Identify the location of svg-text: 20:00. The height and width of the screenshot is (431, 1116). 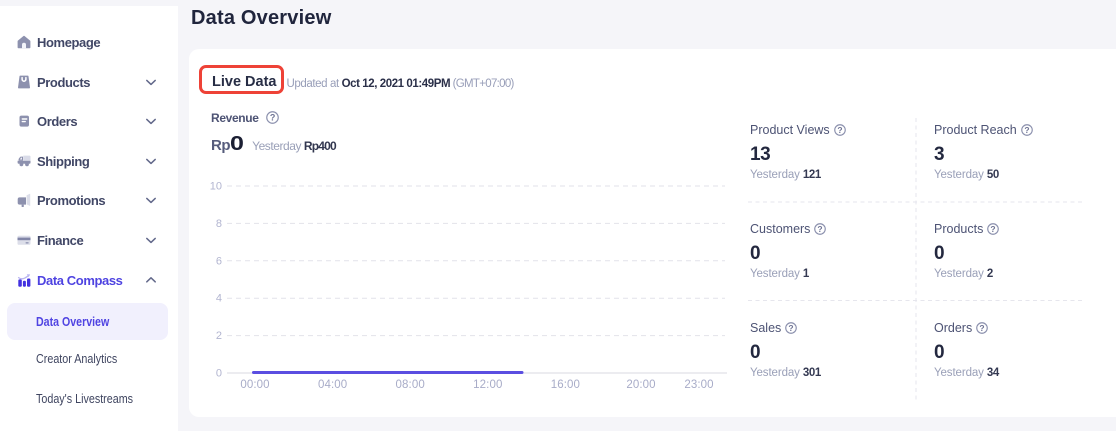
(640, 385).